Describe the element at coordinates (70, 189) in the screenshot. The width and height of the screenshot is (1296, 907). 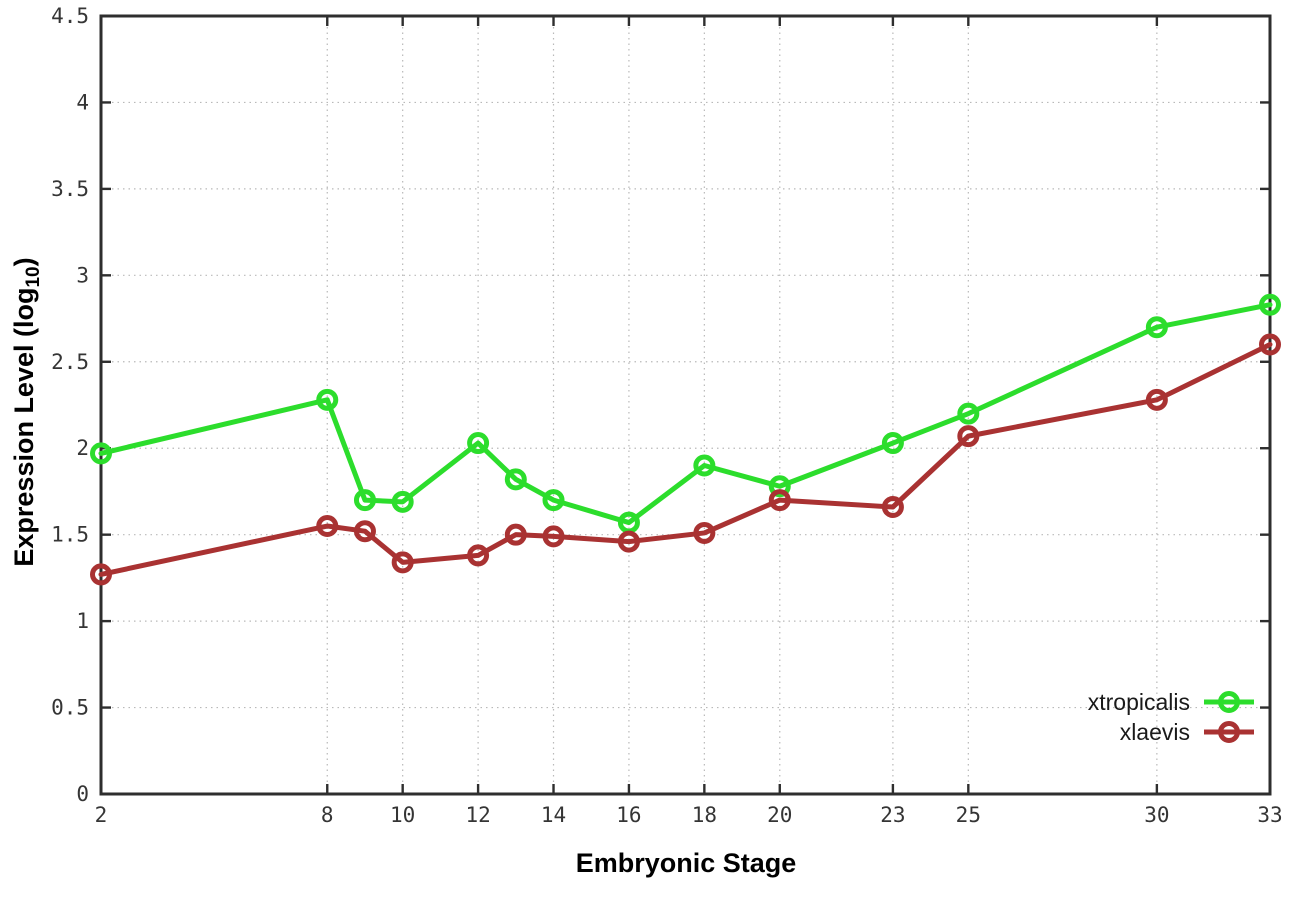
I see `y-tick-label: 3.5` at that location.